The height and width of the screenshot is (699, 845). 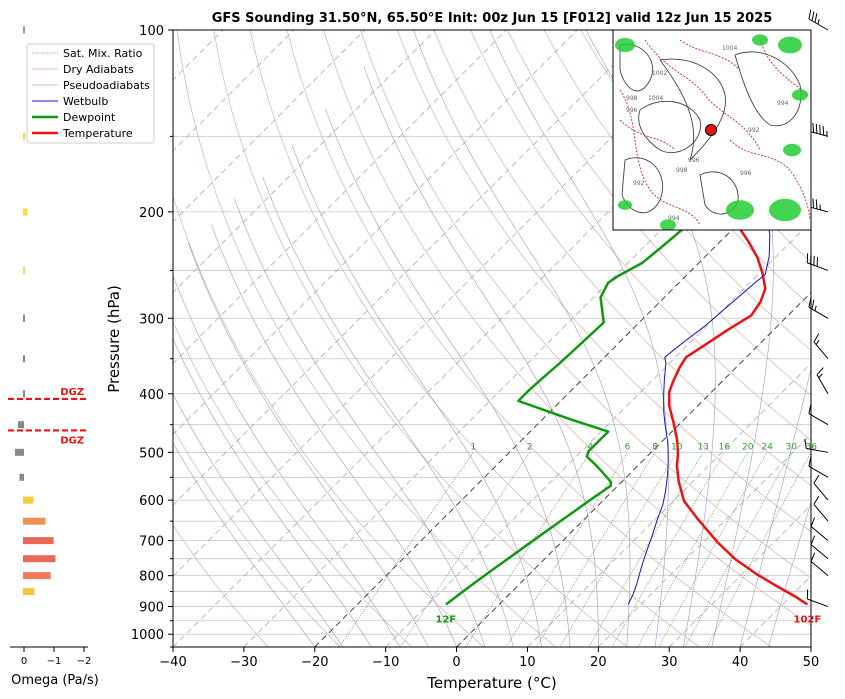 I want to click on inset-map-contours, so click(x=713, y=132).